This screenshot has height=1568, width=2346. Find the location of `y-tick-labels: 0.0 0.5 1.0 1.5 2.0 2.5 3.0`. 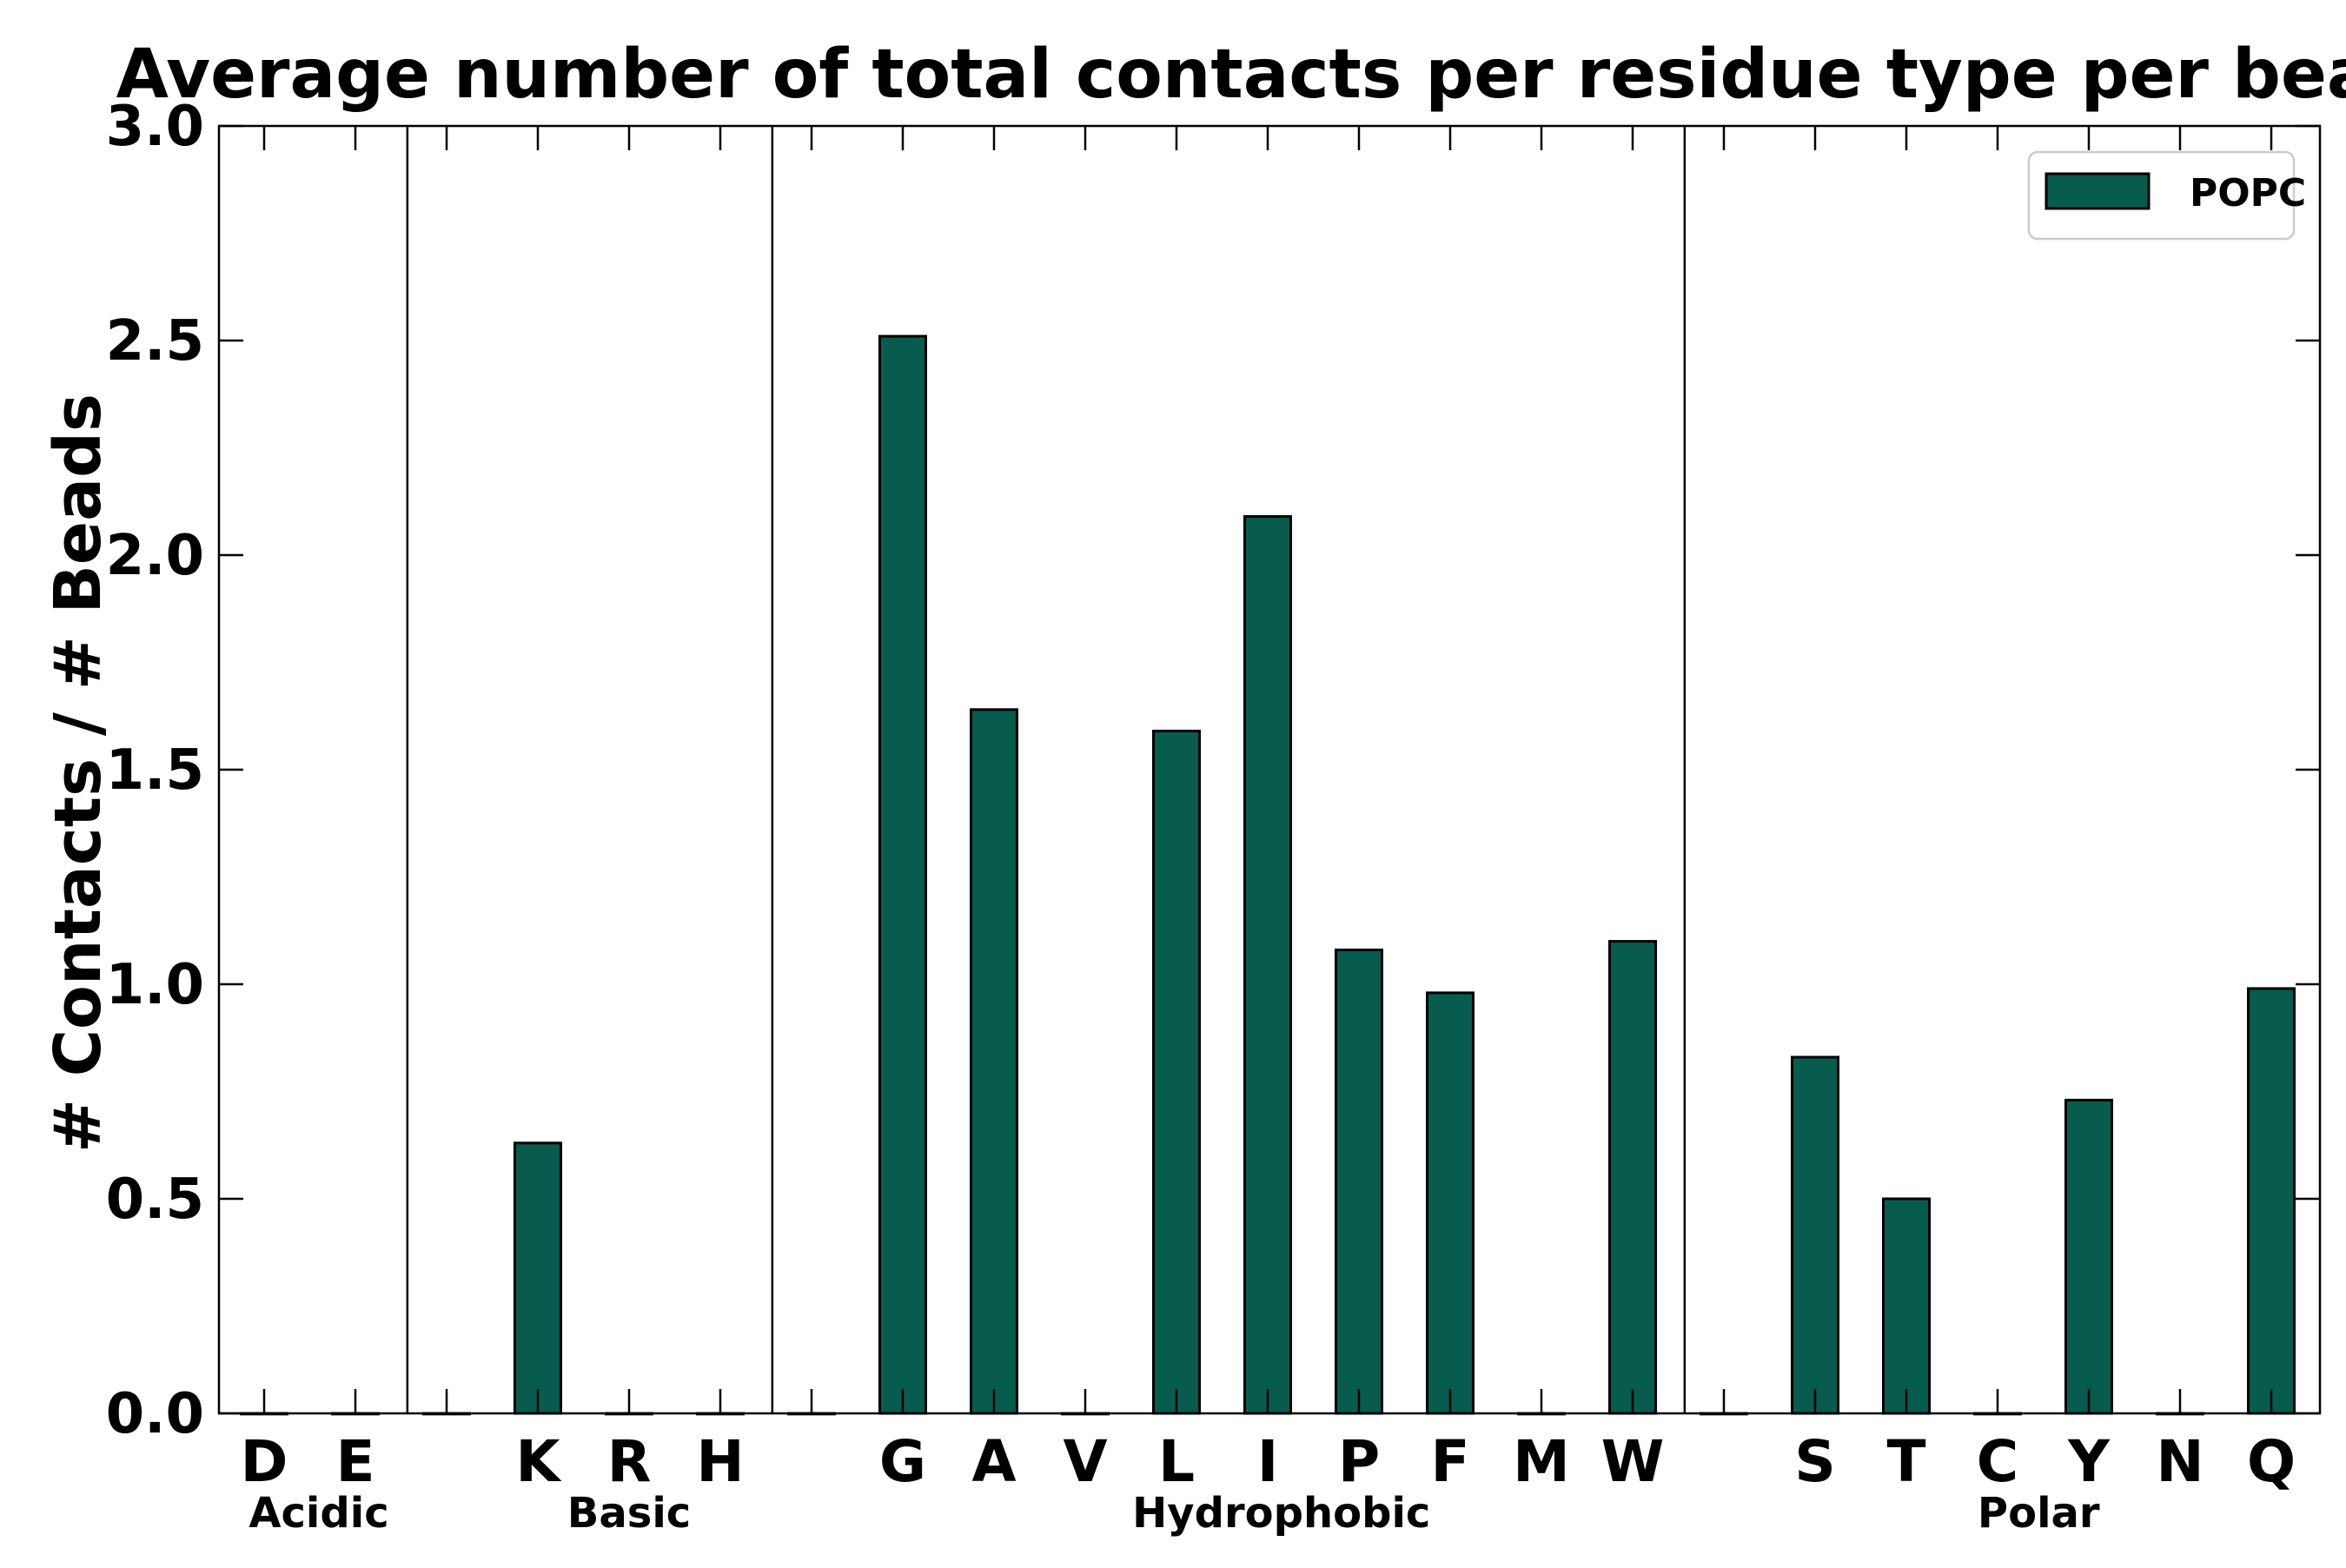

y-tick-labels: 0.0 0.5 1.0 1.5 2.0 2.5 3.0 is located at coordinates (155, 770).